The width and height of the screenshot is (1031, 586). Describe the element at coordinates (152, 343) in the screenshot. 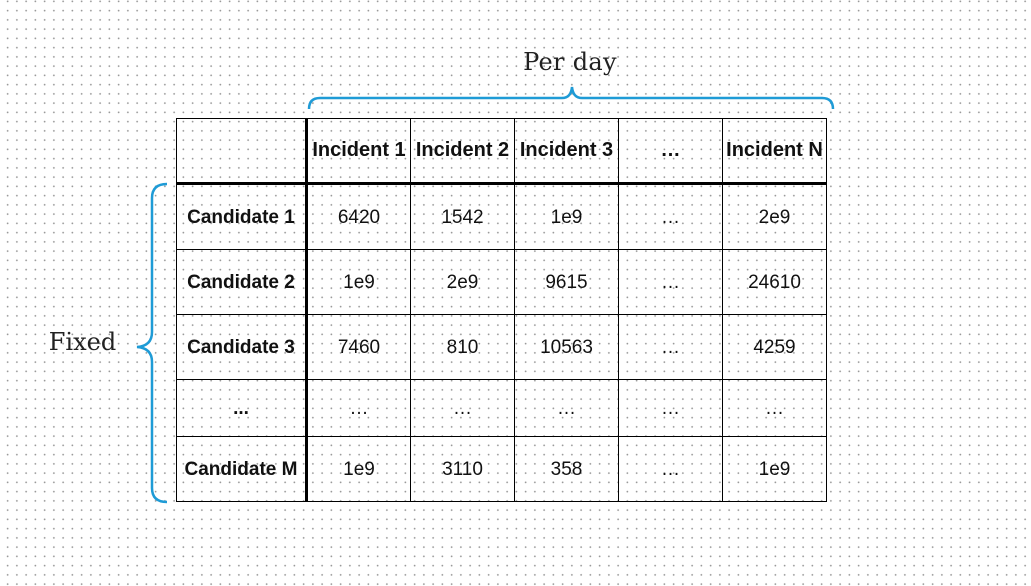

I see `fixed-brace` at that location.